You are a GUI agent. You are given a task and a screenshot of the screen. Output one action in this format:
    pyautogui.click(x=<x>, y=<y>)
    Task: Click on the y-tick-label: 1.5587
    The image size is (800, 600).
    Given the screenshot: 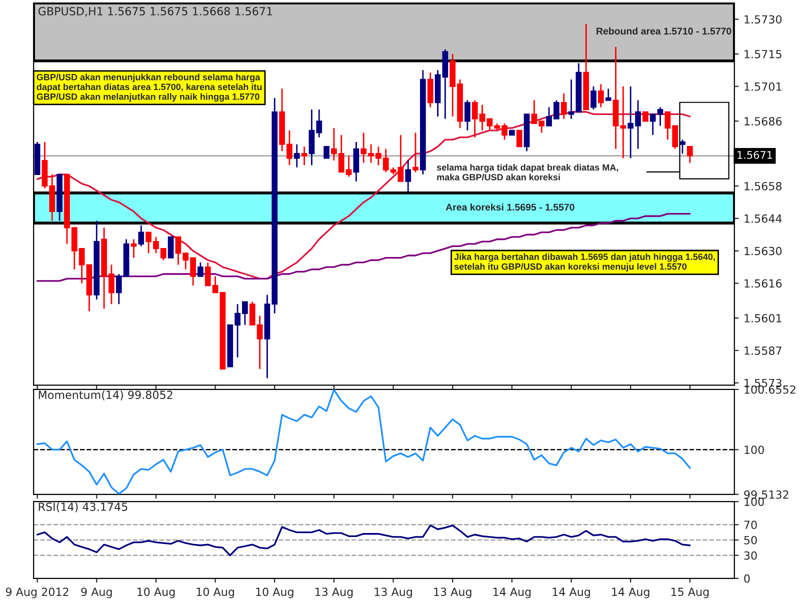 What is the action you would take?
    pyautogui.click(x=763, y=350)
    